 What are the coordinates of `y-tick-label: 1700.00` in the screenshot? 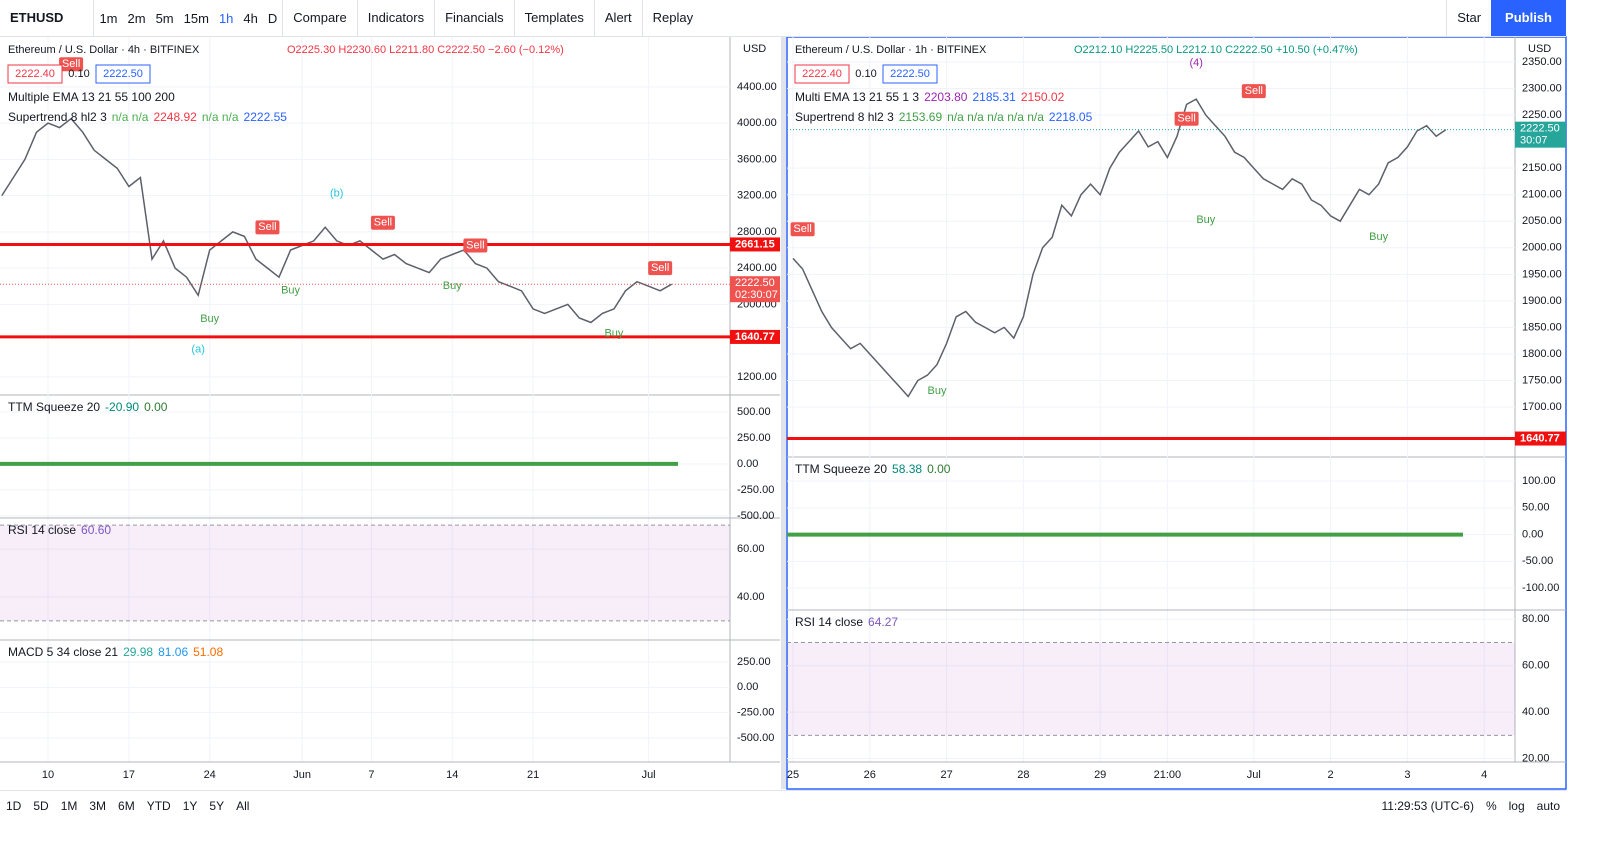 It's located at (1542, 407).